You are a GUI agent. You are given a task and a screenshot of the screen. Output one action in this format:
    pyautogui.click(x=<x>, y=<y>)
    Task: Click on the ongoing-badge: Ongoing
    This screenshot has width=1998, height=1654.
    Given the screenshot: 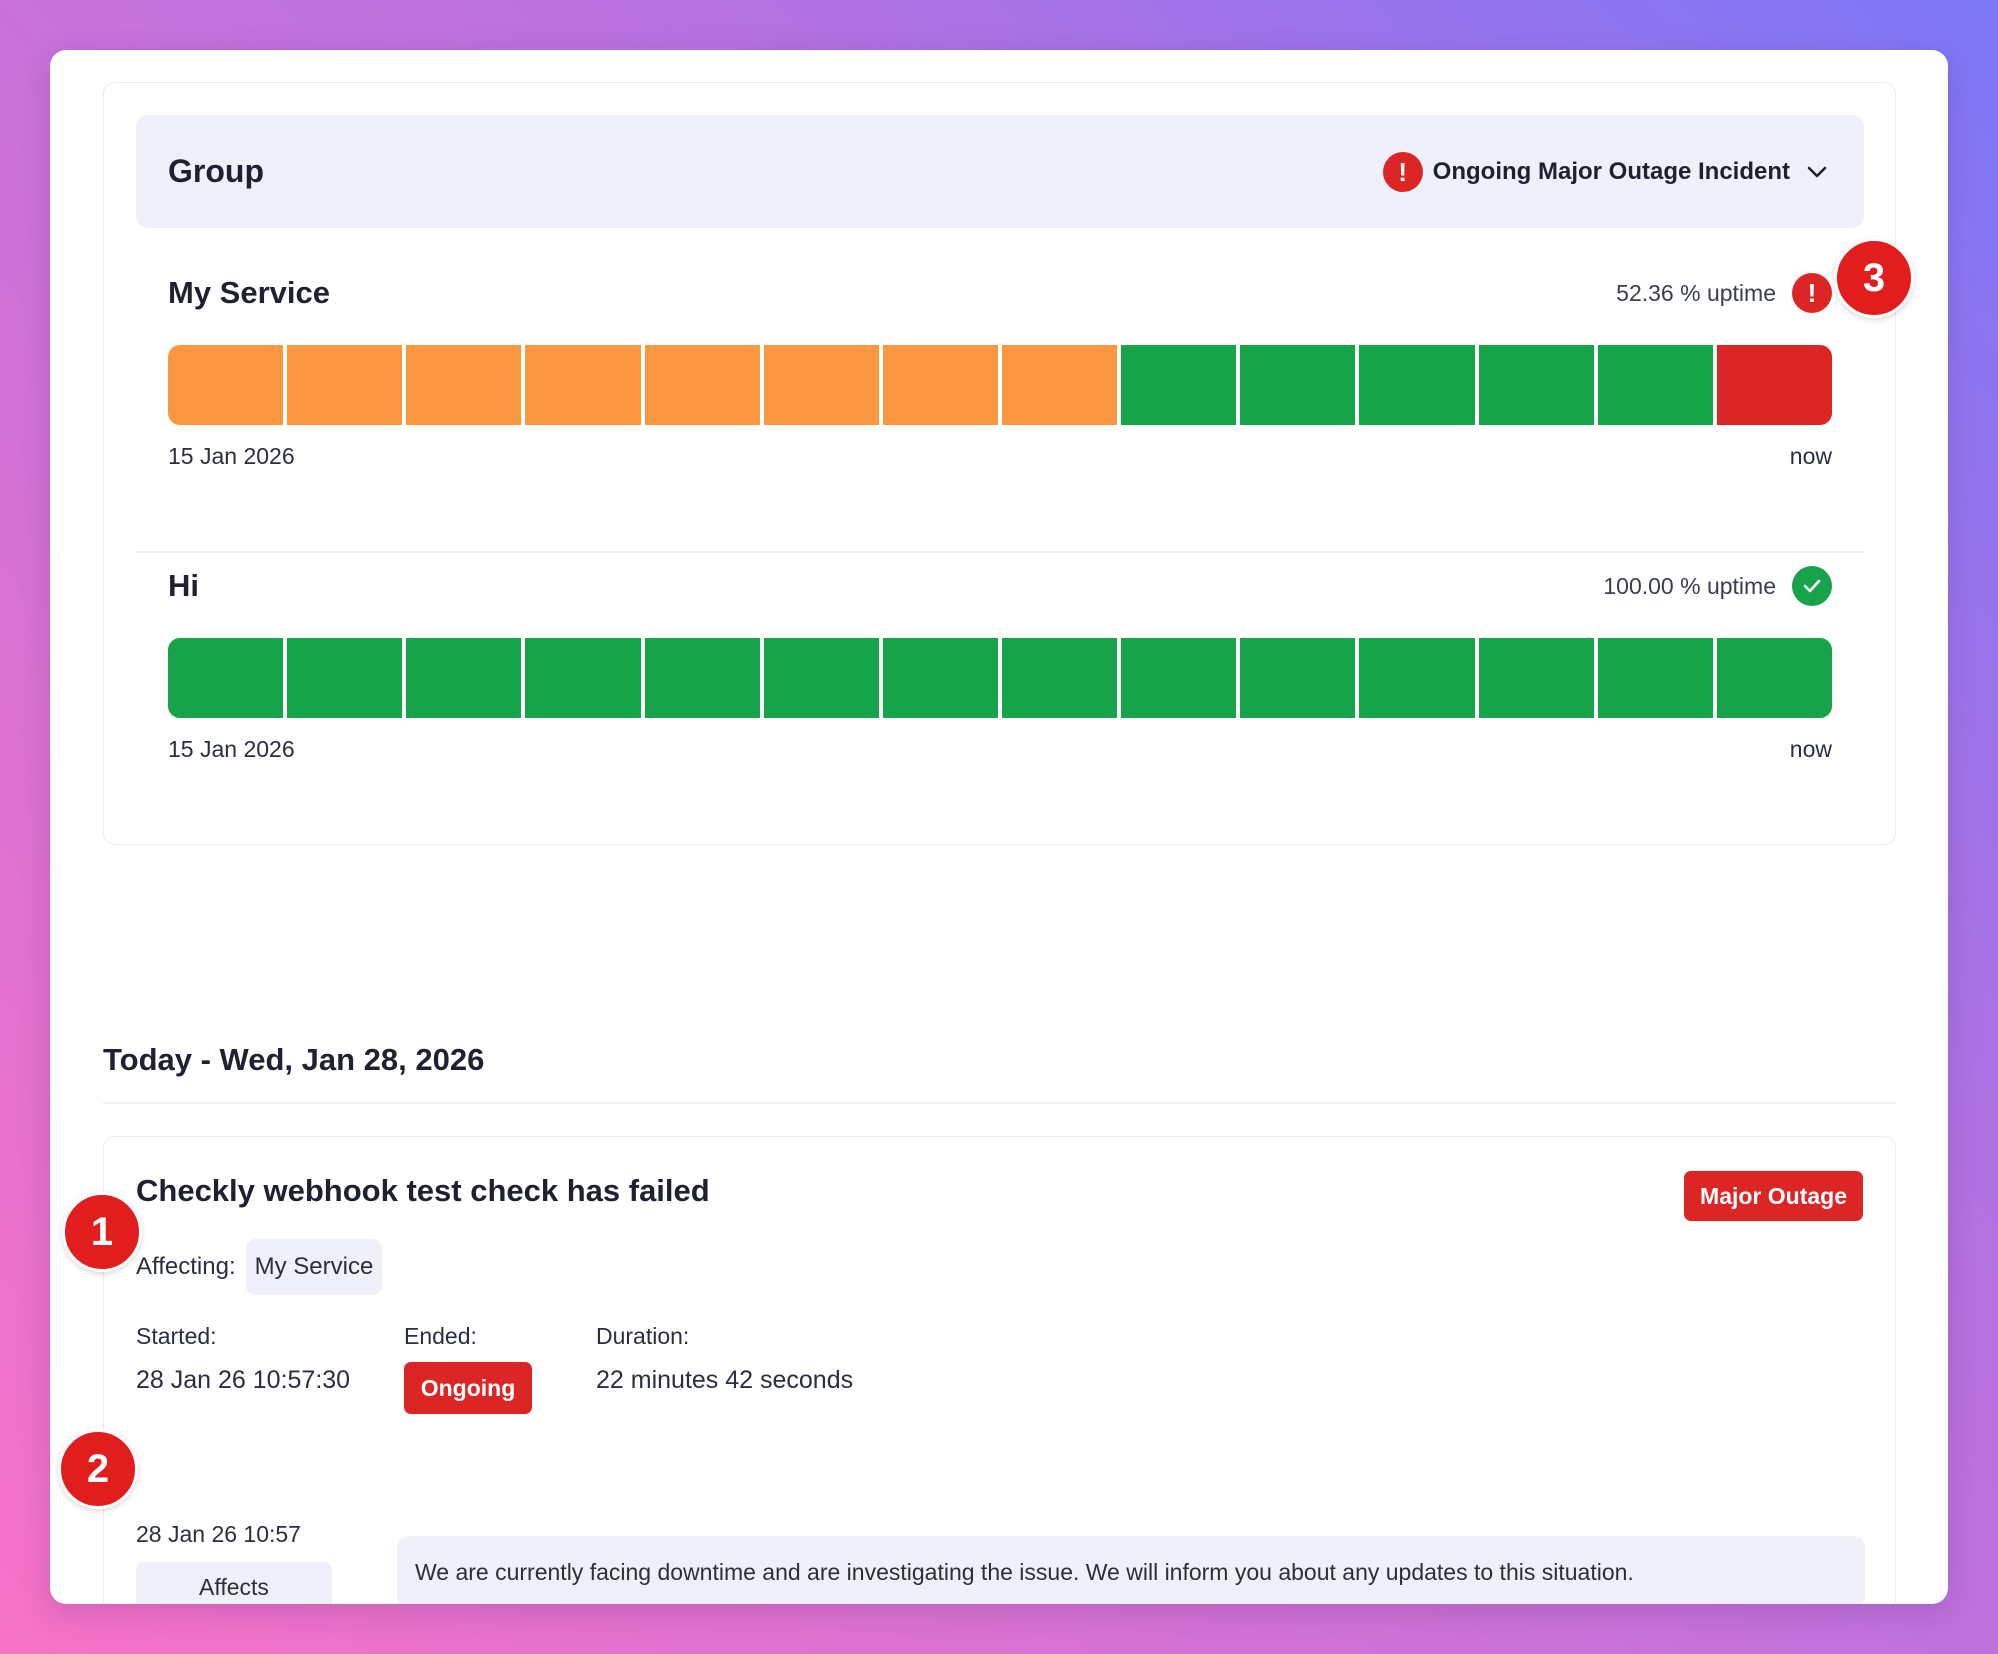 What is the action you would take?
    pyautogui.click(x=468, y=1388)
    